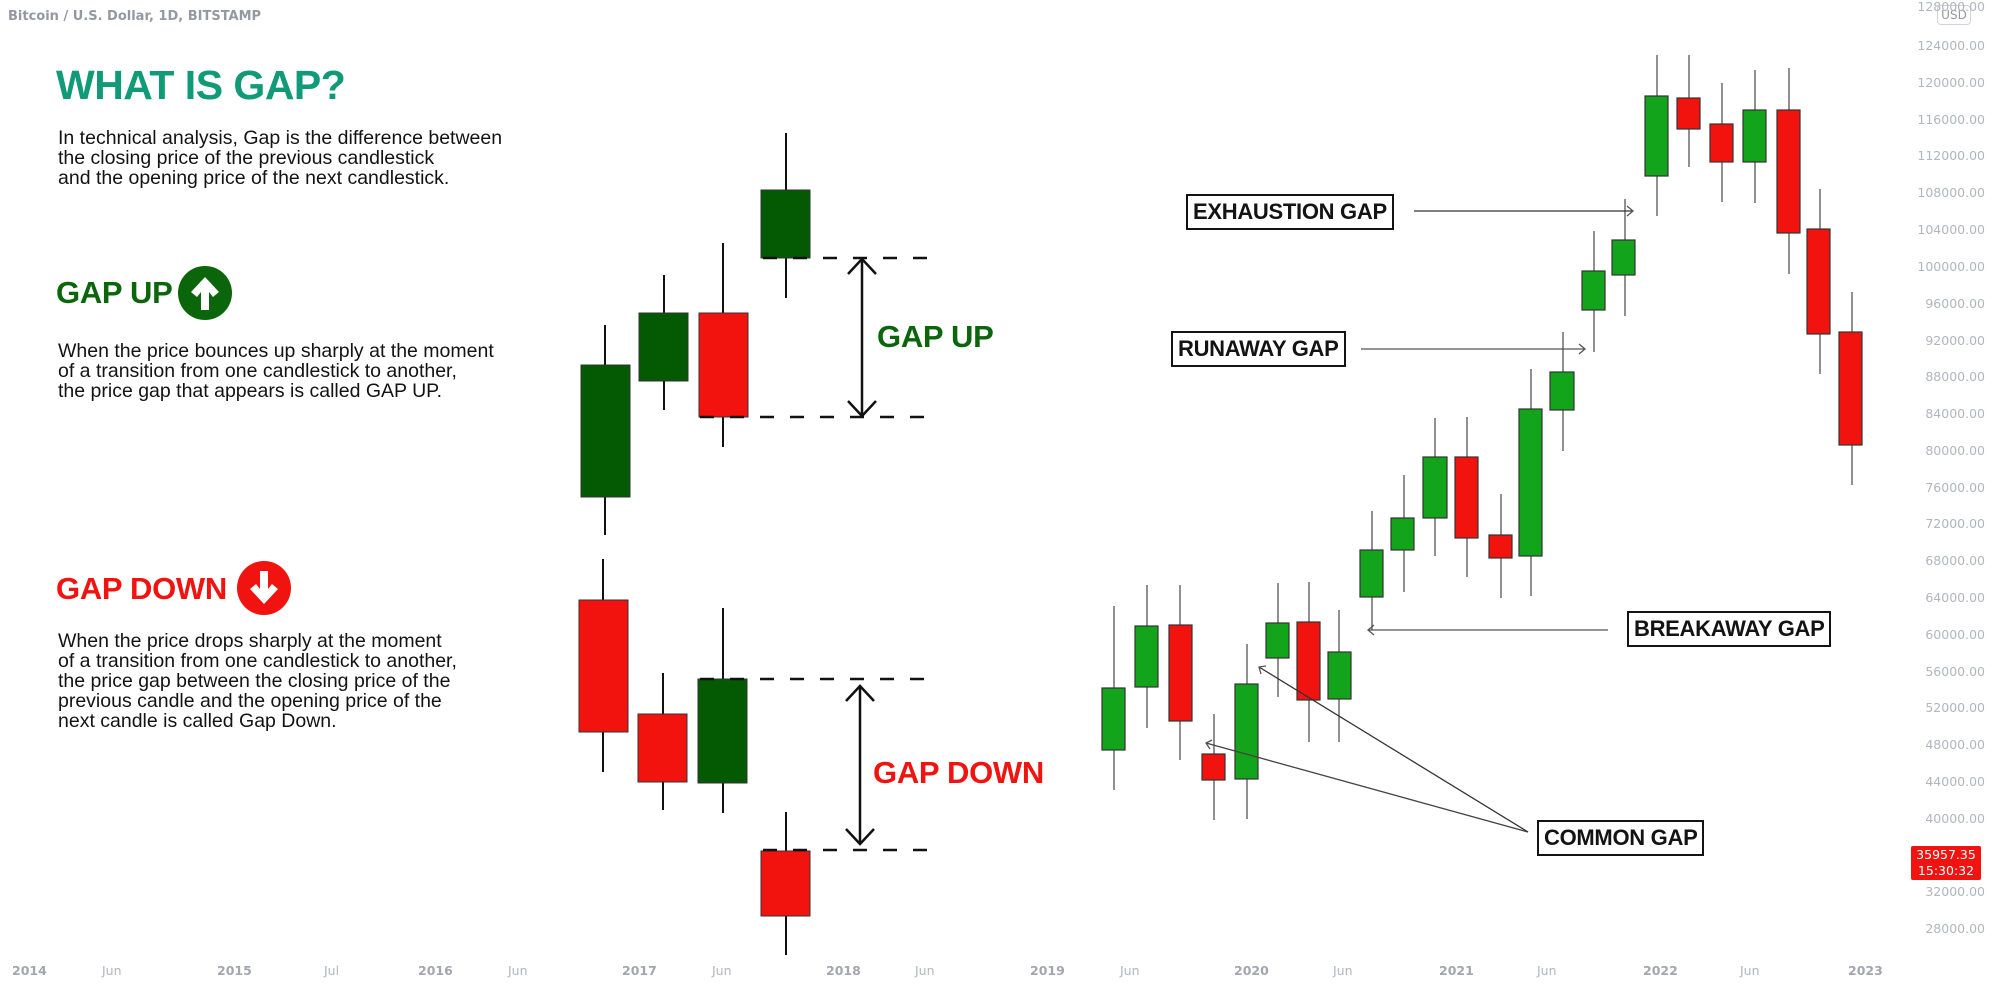 The image size is (1999, 984). I want to click on price-label: 108000.00, so click(1951, 192).